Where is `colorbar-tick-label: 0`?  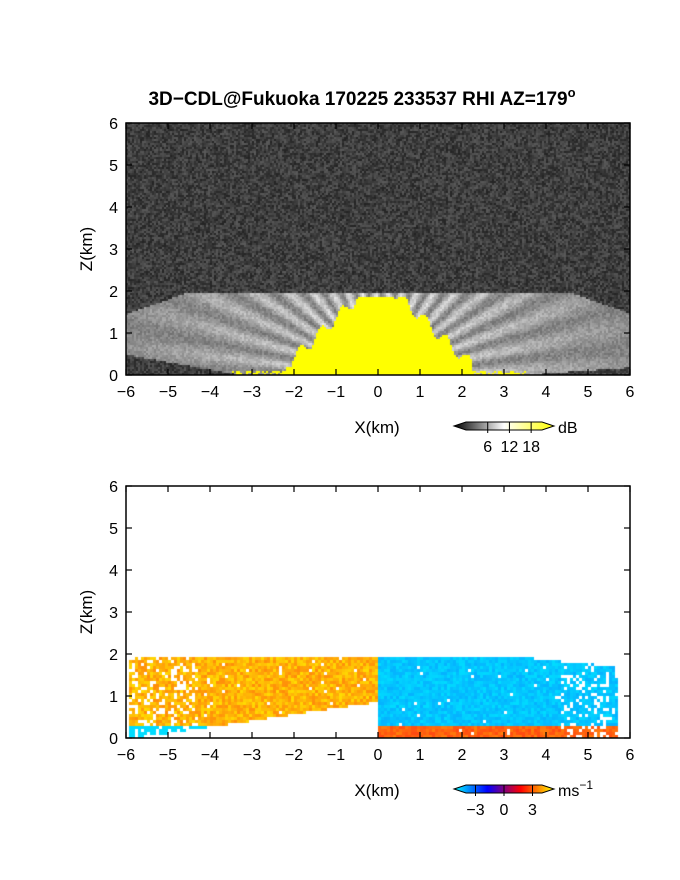
colorbar-tick-label: 0 is located at coordinates (504, 810).